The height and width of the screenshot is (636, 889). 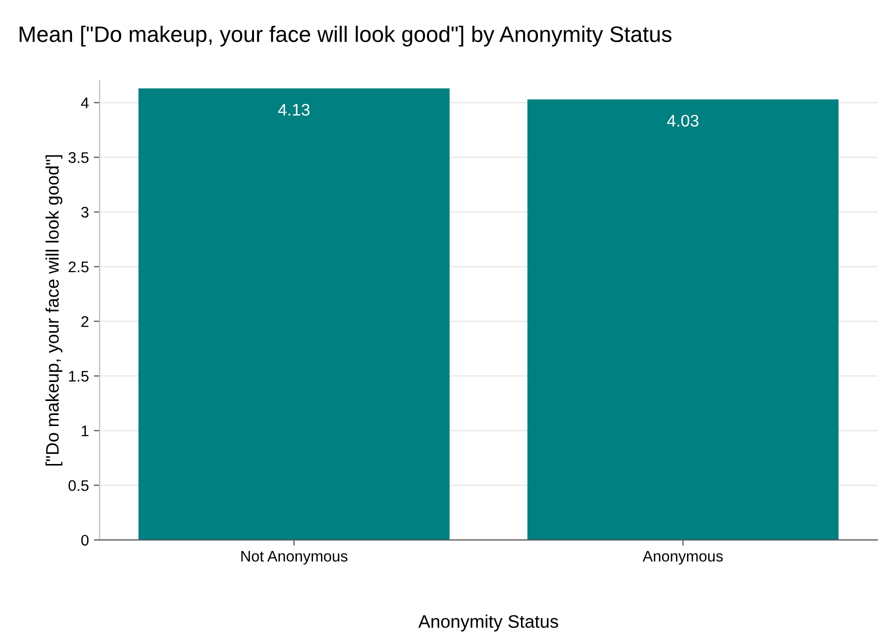 I want to click on data-label: 4.03, so click(x=682, y=120).